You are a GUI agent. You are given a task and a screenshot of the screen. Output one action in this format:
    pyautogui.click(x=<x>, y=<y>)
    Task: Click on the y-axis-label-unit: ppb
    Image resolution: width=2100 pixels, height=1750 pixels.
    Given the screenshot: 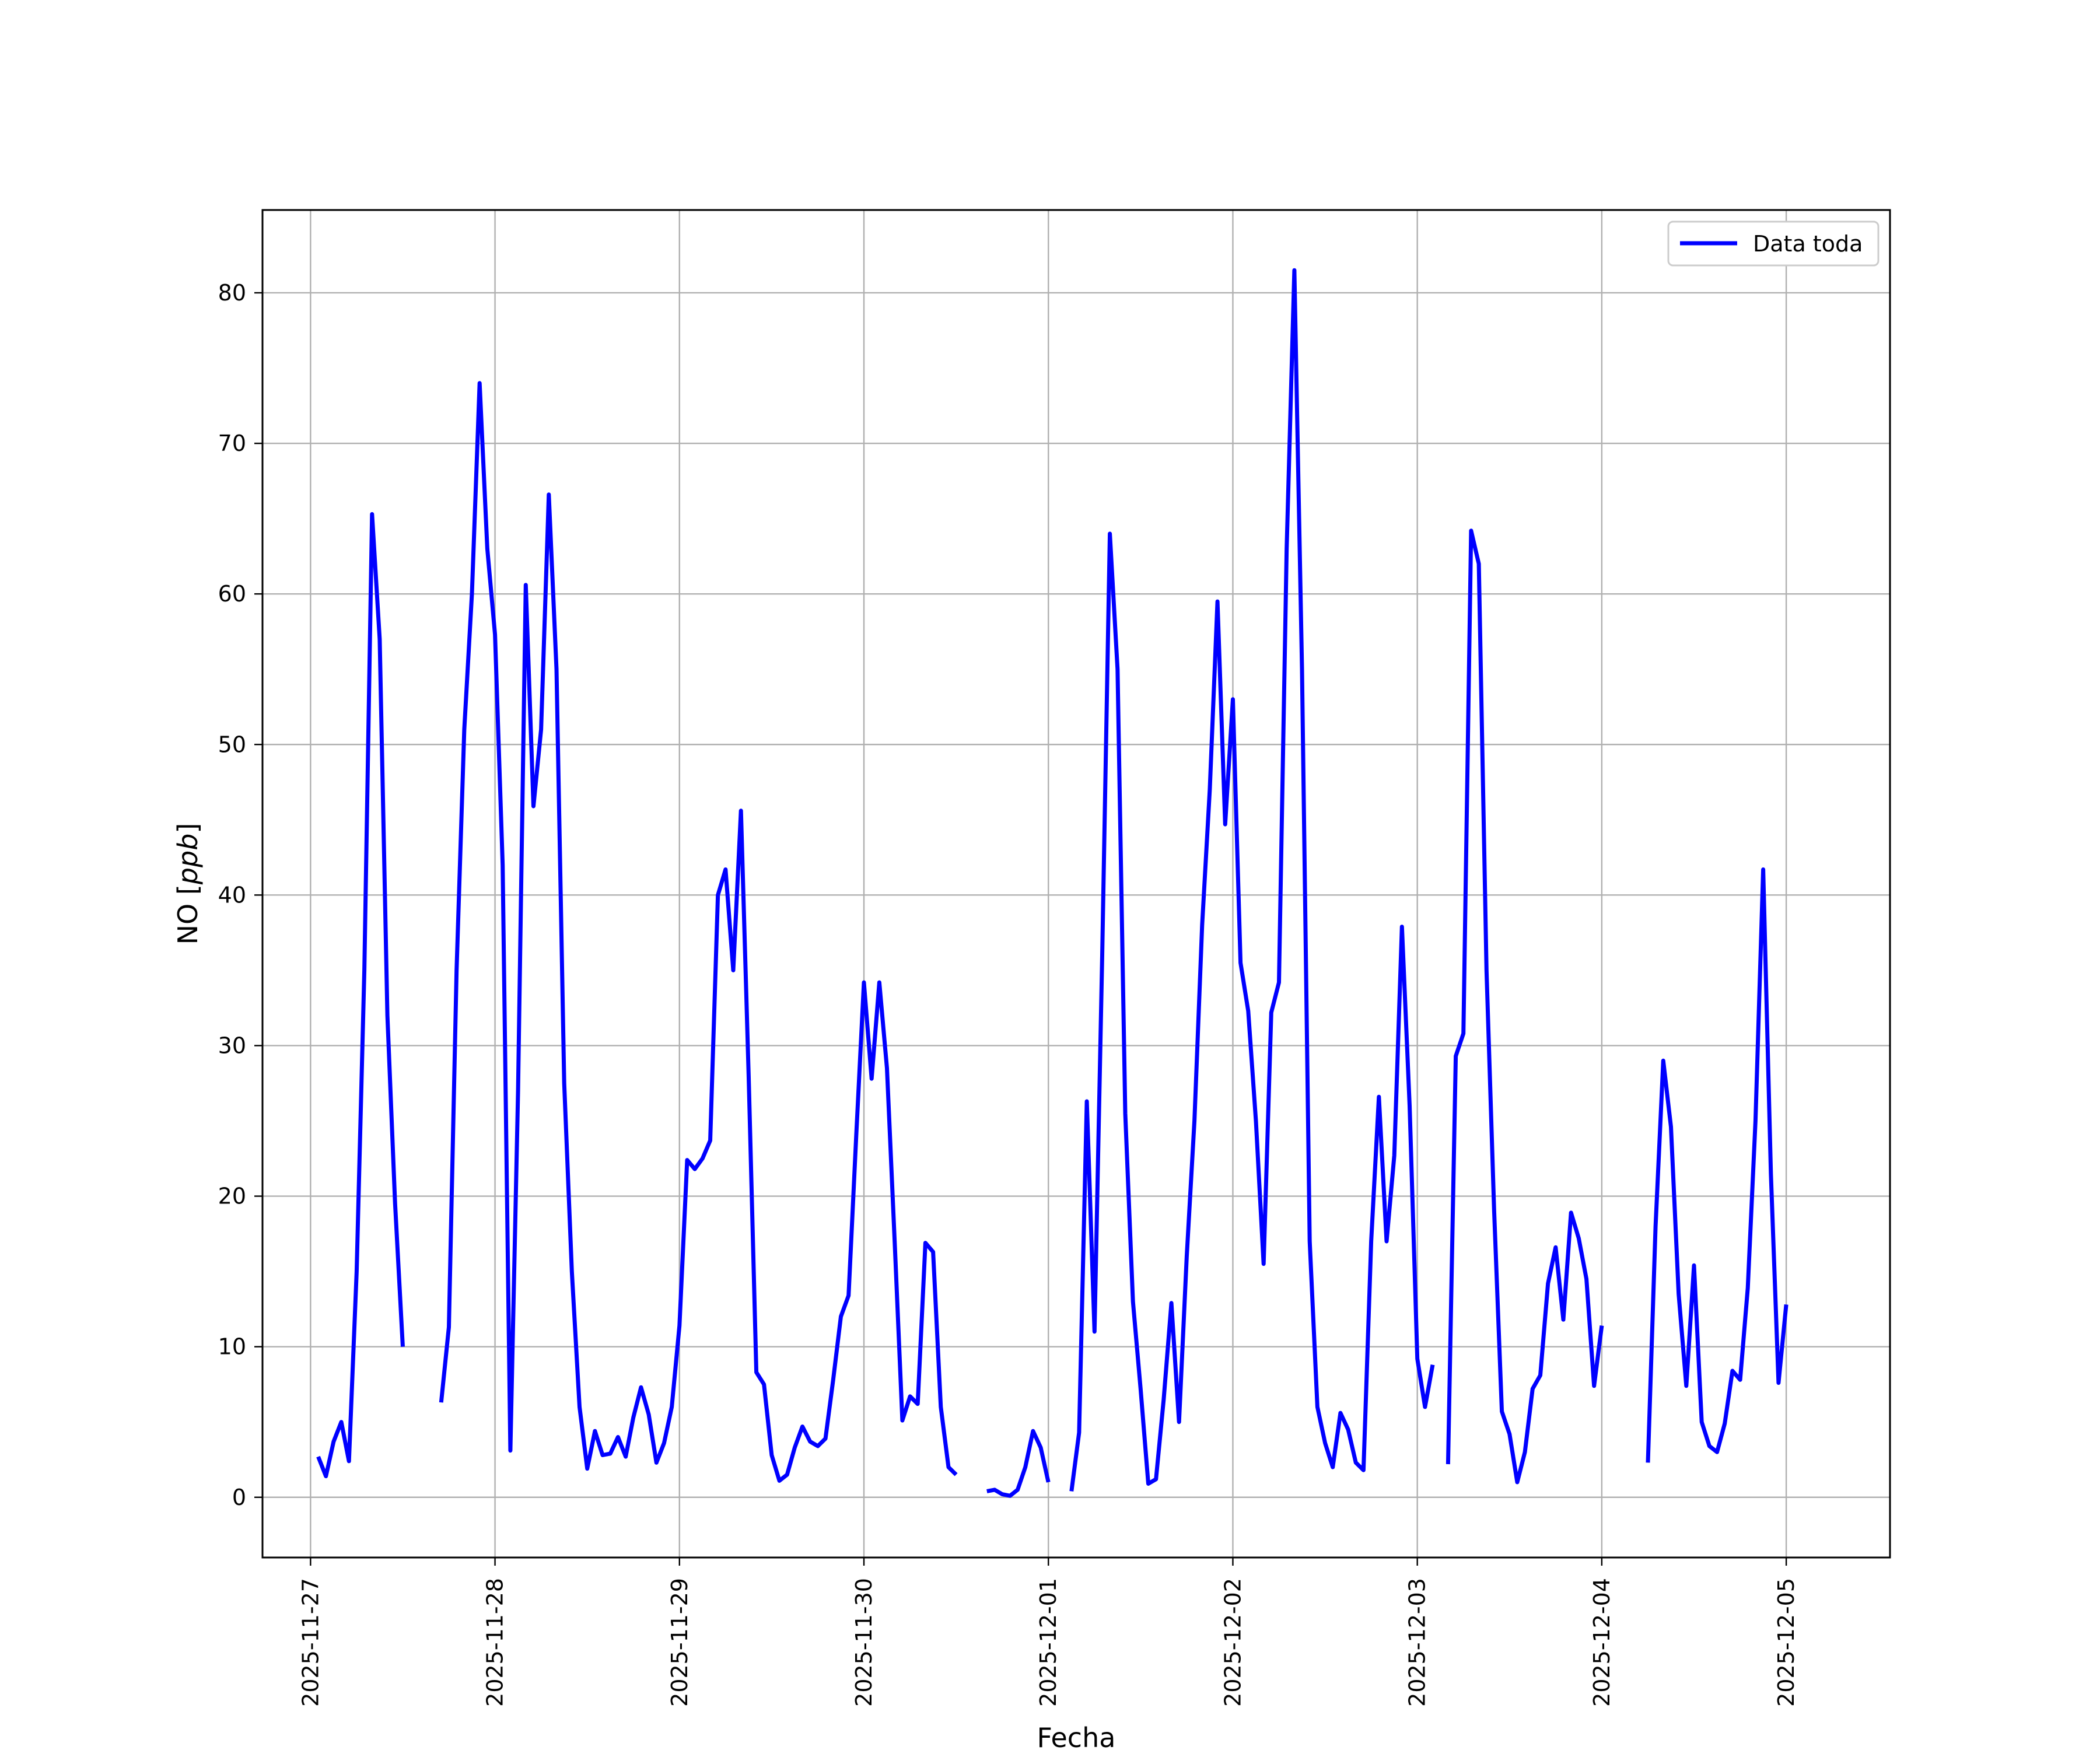 What is the action you would take?
    pyautogui.click(x=188, y=860)
    